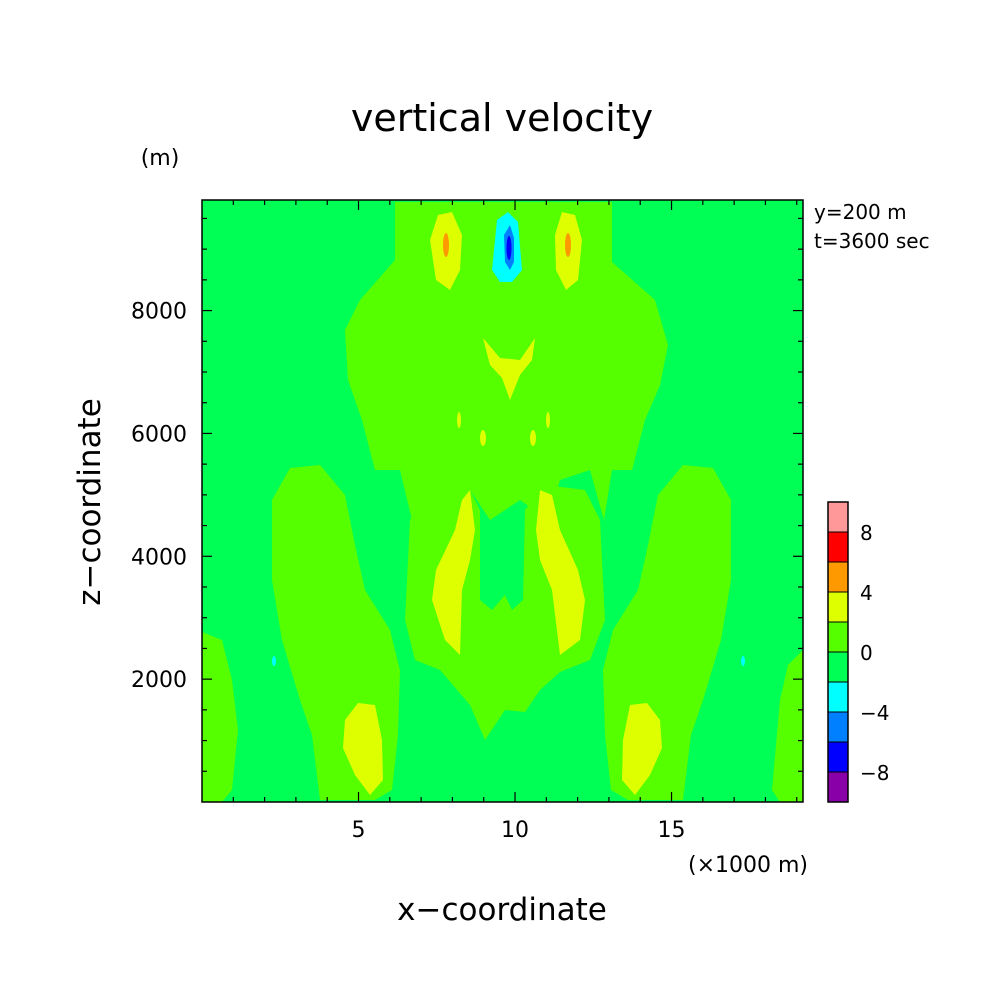  Describe the element at coordinates (515, 830) in the screenshot. I see `x-tick-label: 10` at that location.